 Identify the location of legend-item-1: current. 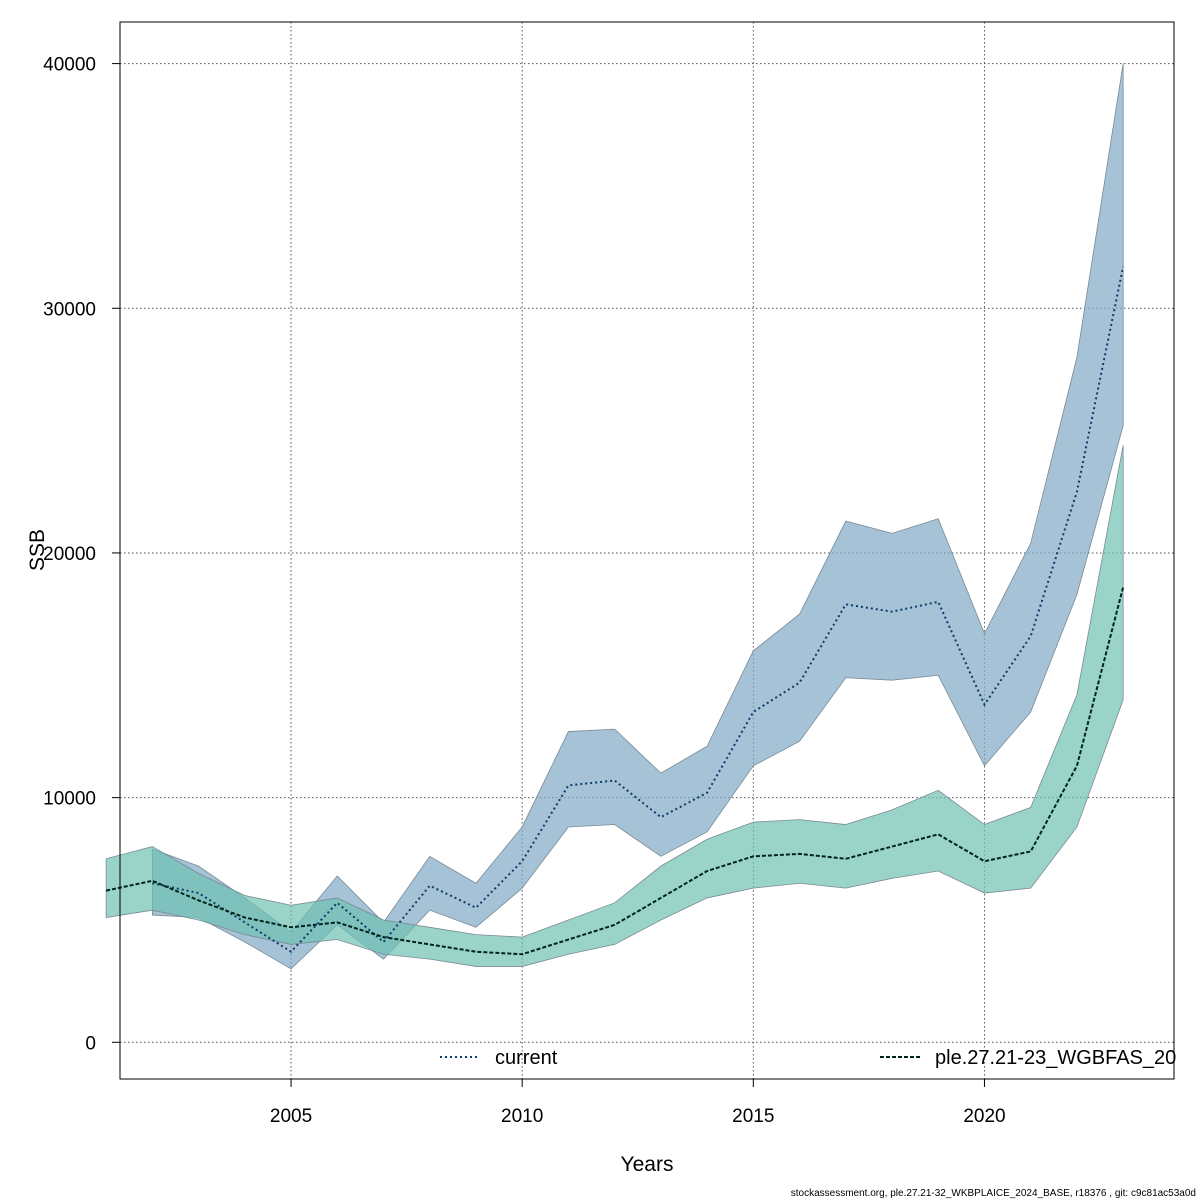
(499, 1058).